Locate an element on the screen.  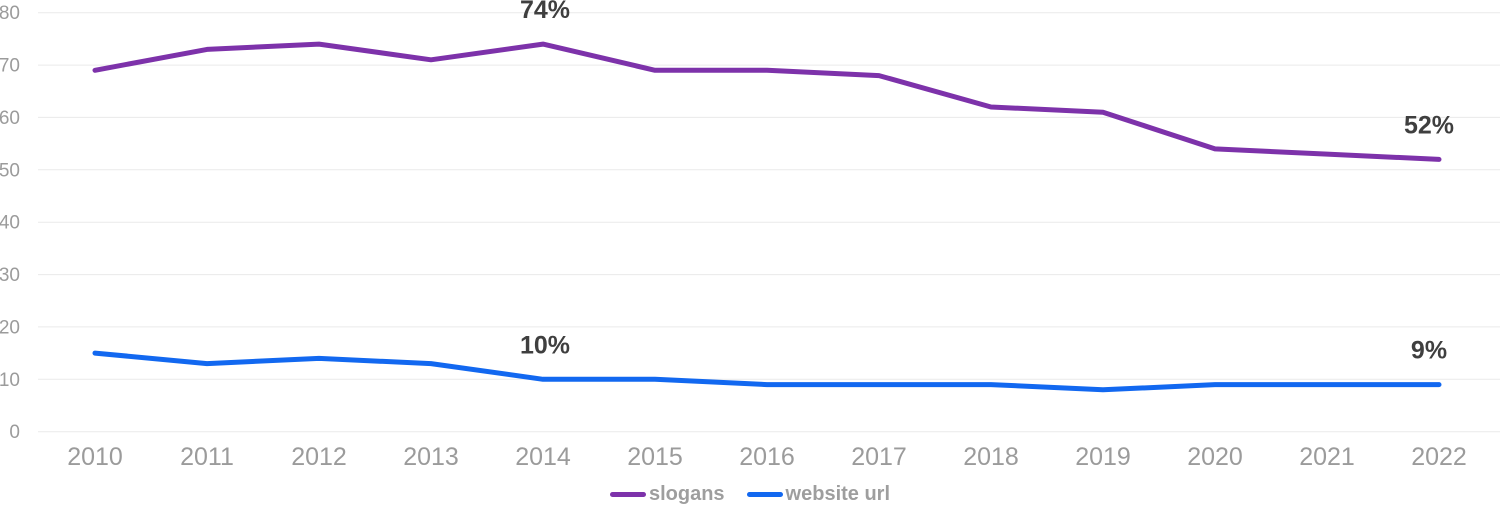
y-axis-tick-label: 30 is located at coordinates (10, 275).